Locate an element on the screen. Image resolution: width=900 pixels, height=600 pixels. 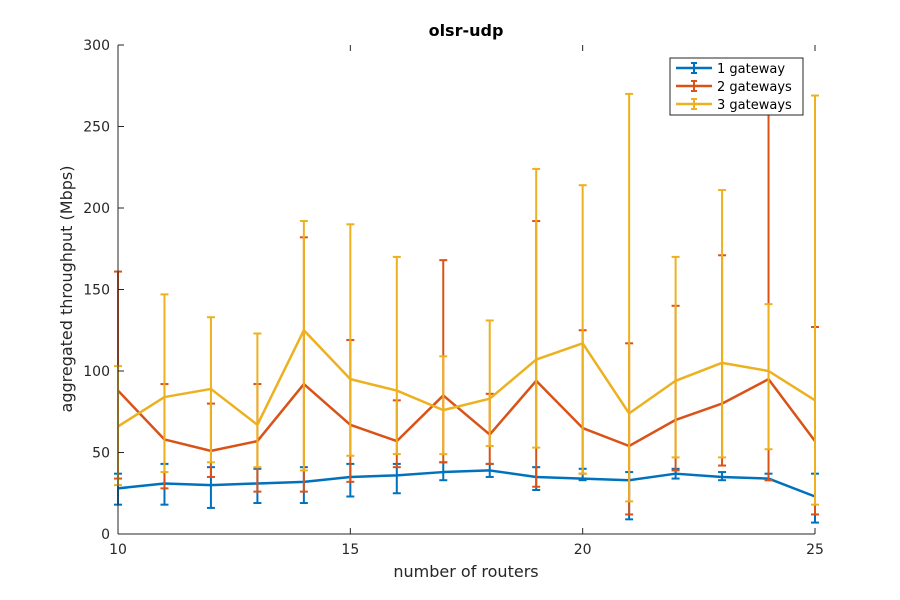
legend-label: 3 gateways is located at coordinates (754, 105).